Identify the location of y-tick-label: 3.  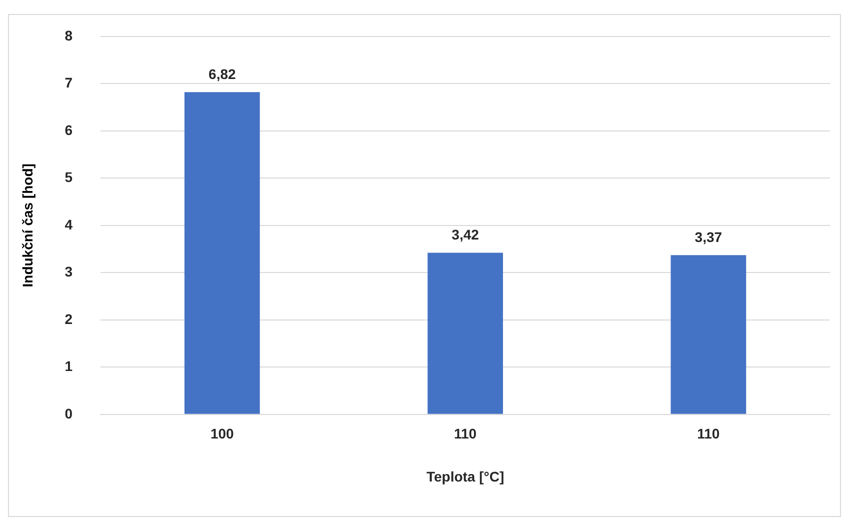
(68, 272).